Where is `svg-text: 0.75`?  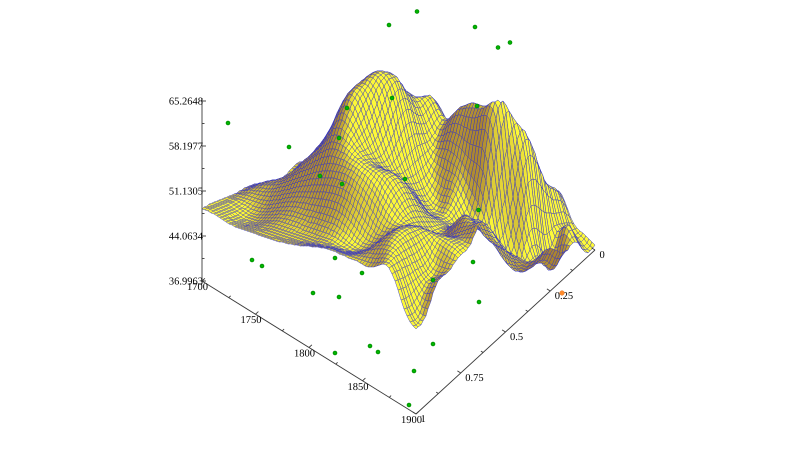
svg-text: 0.75 is located at coordinates (474, 378).